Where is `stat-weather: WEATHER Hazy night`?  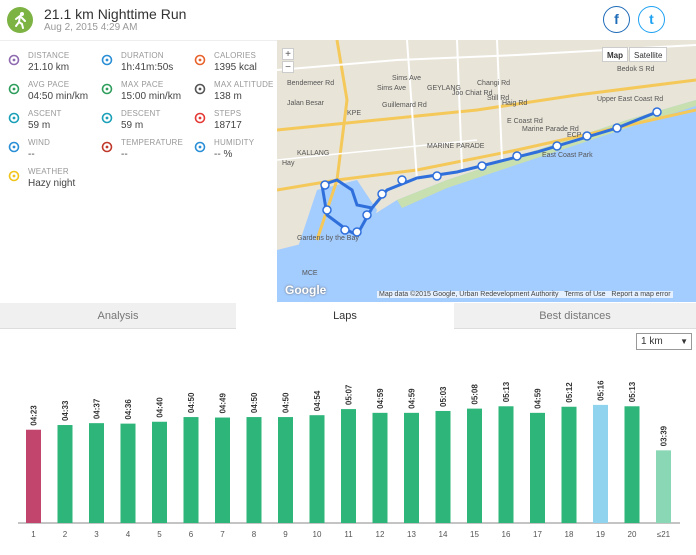 stat-weather: WEATHER Hazy night is located at coordinates (53, 179).